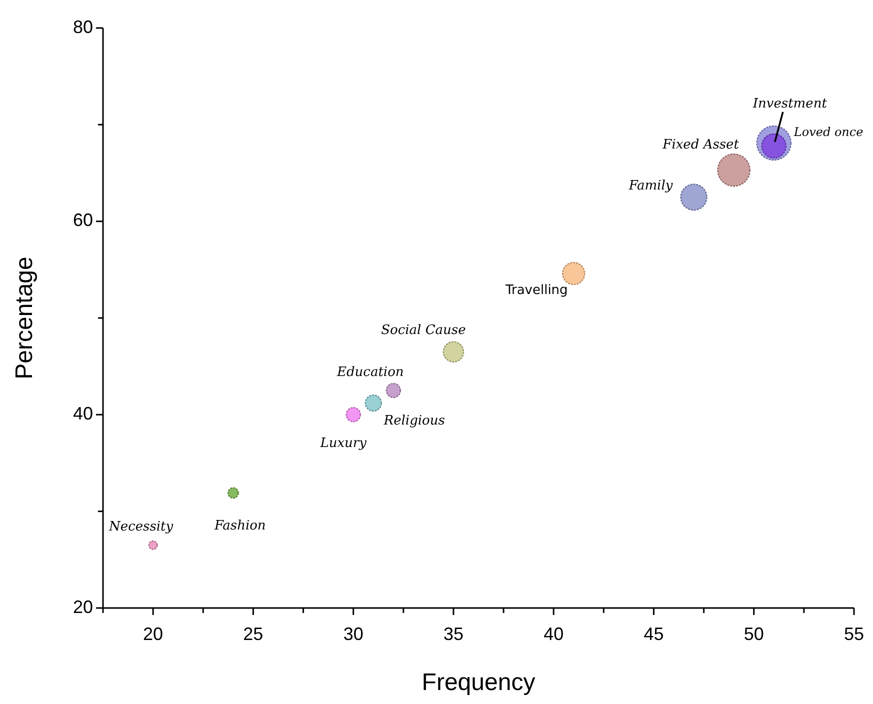 This screenshot has height=704, width=873. What do you see at coordinates (854, 634) in the screenshot?
I see `x-tick-label: 55` at bounding box center [854, 634].